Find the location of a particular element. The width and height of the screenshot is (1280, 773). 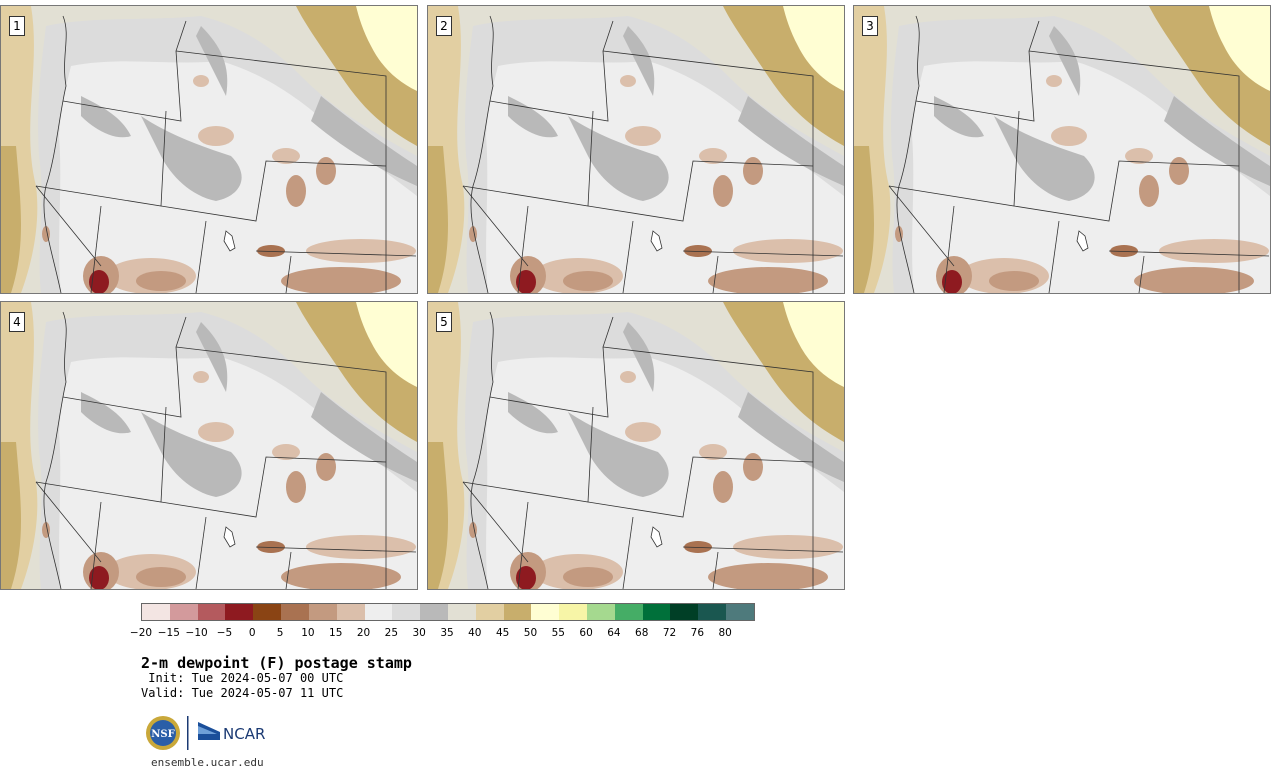

colorbar-tick-label: 10 is located at coordinates (308, 633).